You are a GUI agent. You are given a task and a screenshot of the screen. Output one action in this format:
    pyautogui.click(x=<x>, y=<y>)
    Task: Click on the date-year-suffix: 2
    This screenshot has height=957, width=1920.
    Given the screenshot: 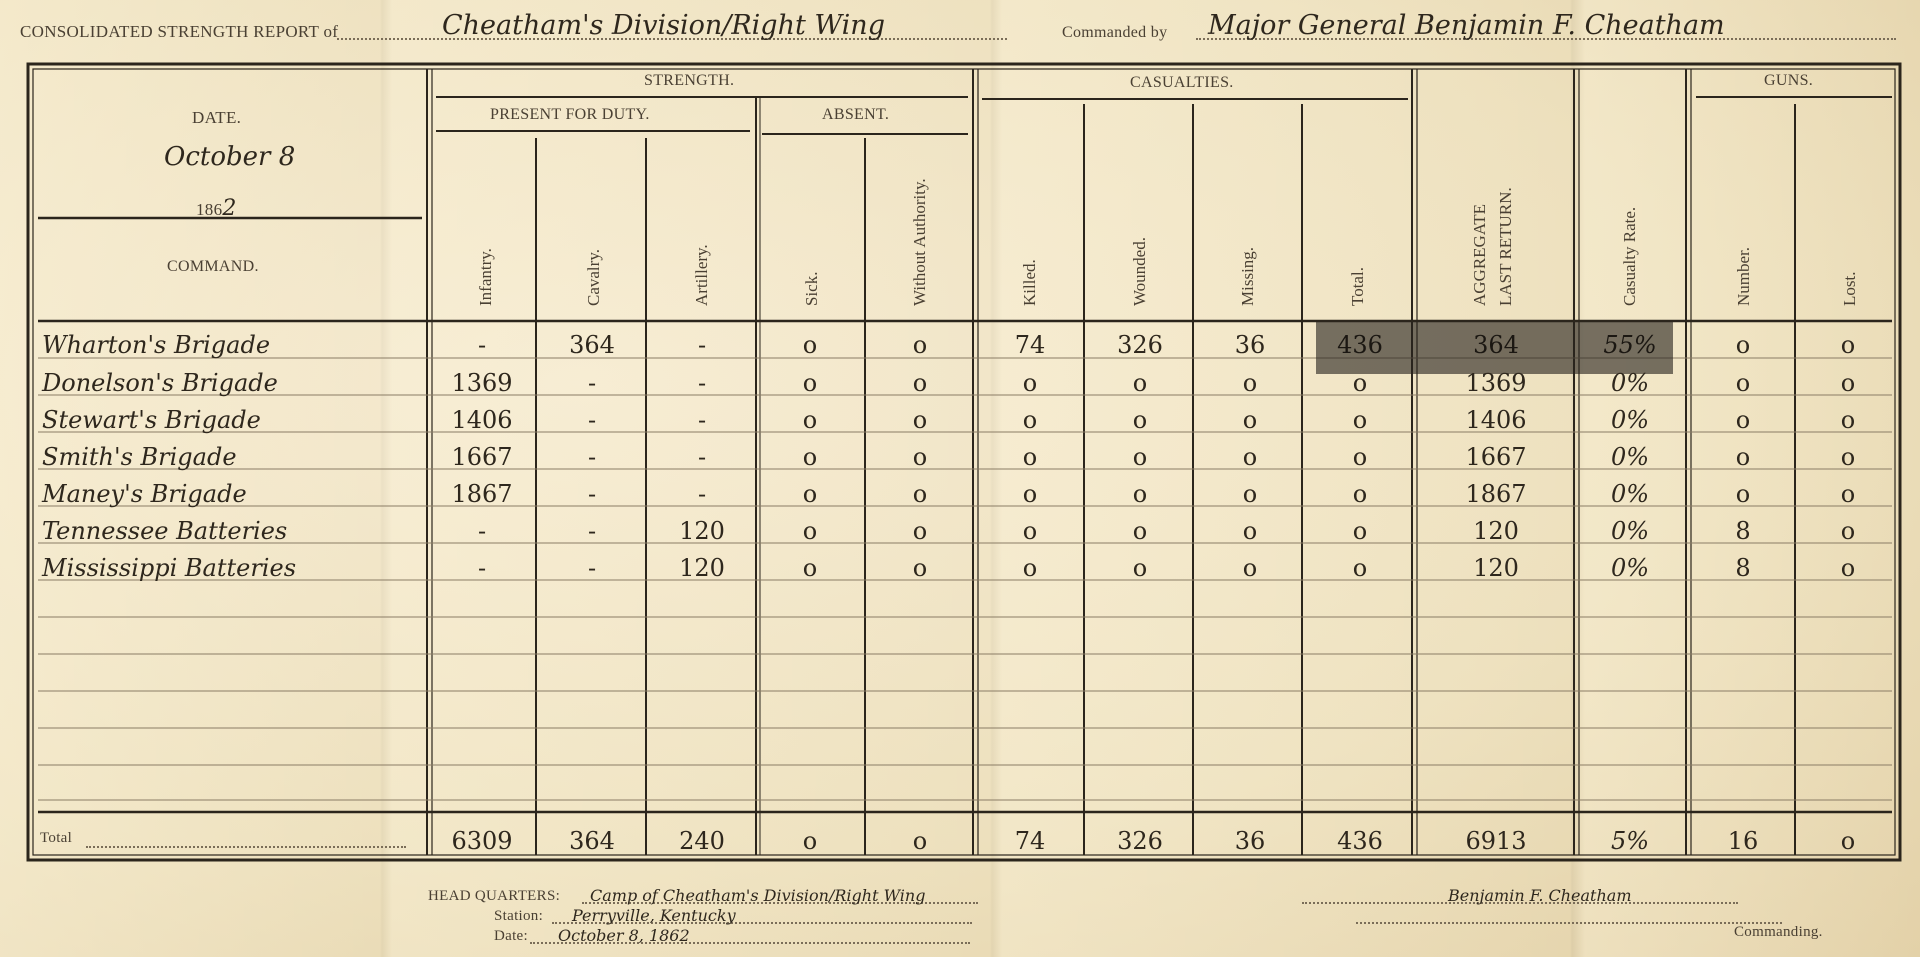 What is the action you would take?
    pyautogui.click(x=229, y=208)
    